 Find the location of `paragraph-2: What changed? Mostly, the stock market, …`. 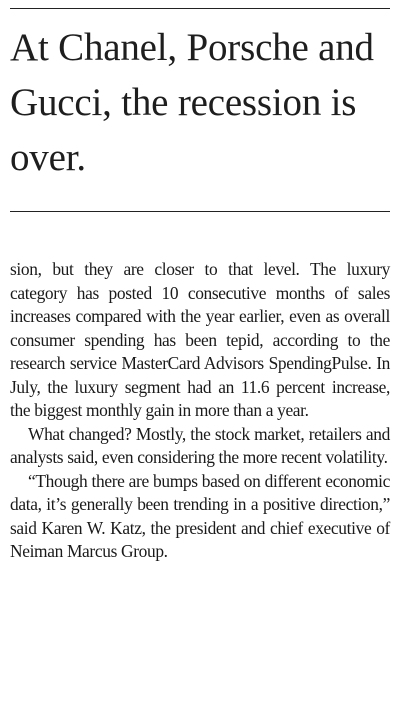

paragraph-2: What changed? Mostly, the stock market, … is located at coordinates (200, 445).